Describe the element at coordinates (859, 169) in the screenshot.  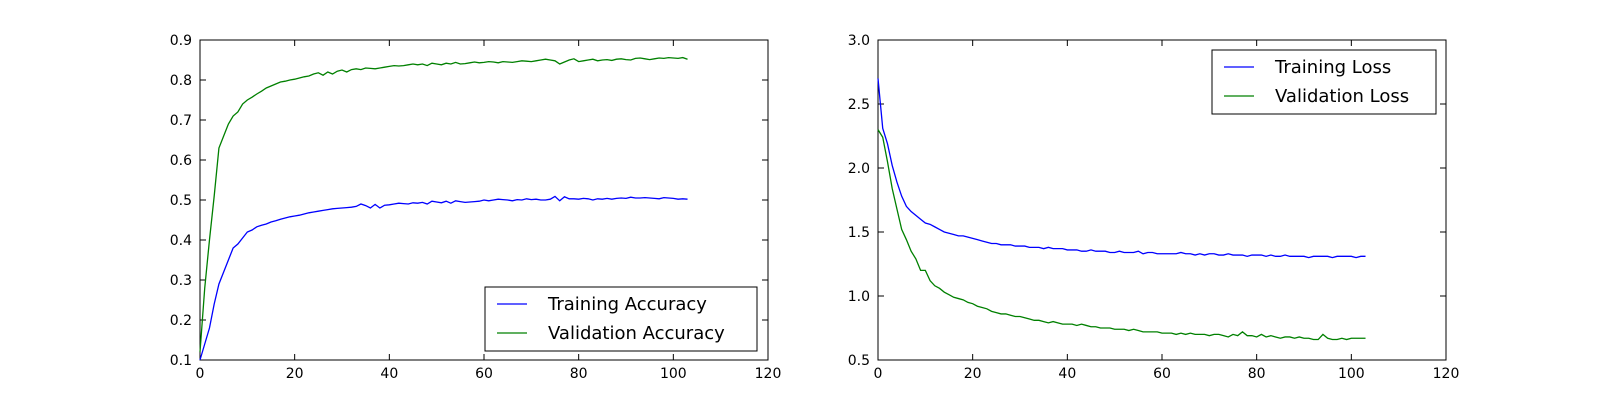
I see `y-tick-label: 2.0` at that location.